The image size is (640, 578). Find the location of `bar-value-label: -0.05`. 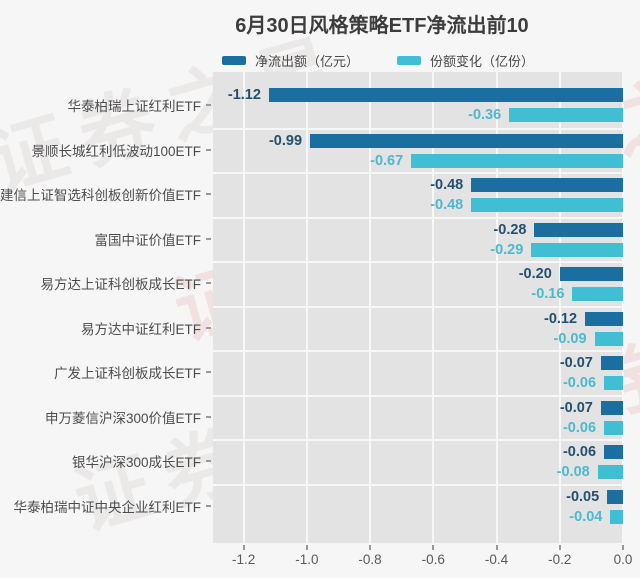

bar-value-label: -0.05 is located at coordinates (583, 496).